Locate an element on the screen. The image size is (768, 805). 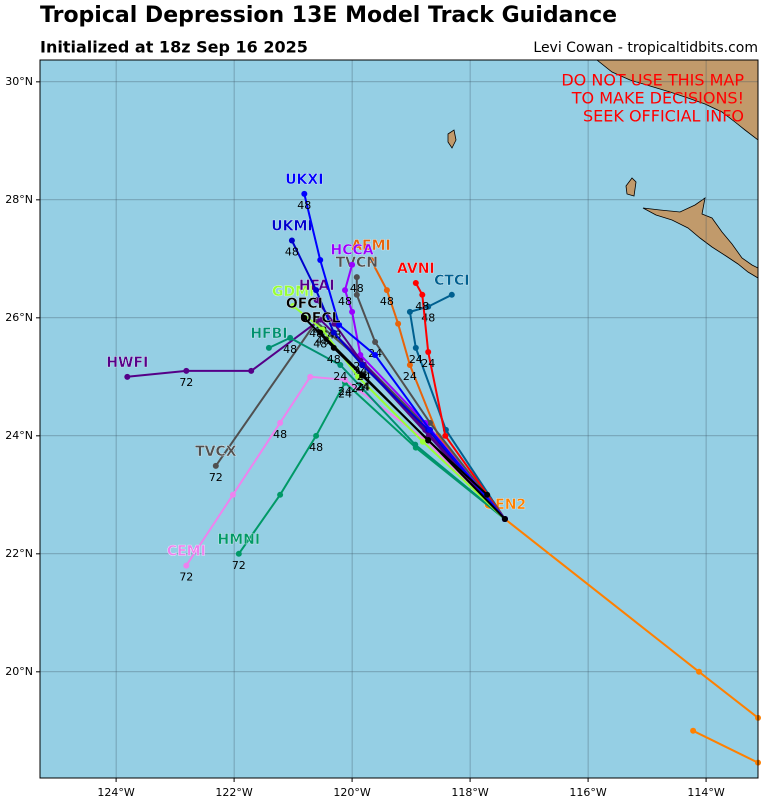
x-tick-label: 118°W is located at coordinates (469, 792).